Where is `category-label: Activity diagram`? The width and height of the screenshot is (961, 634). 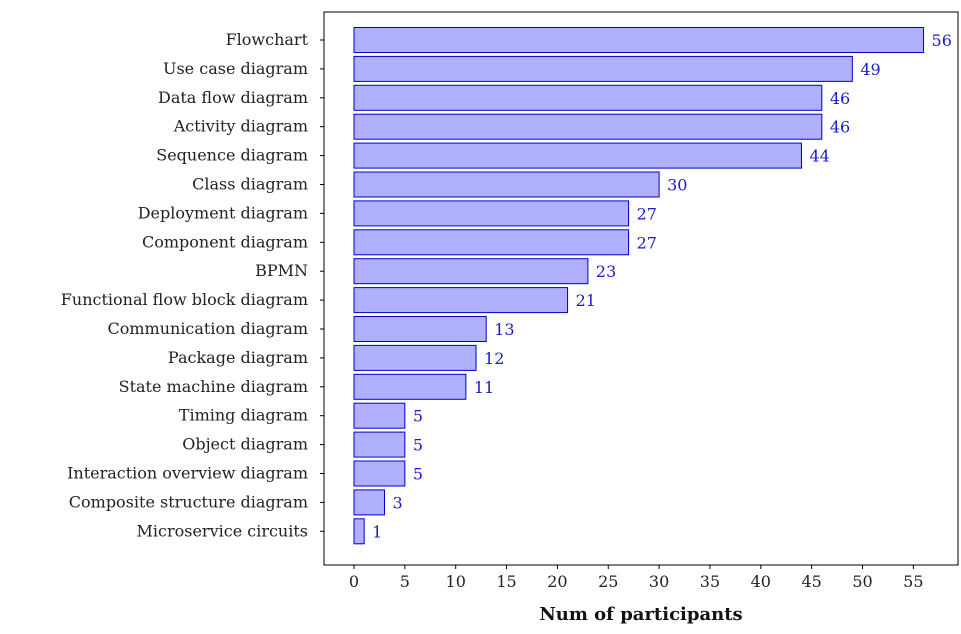 category-label: Activity diagram is located at coordinates (240, 126).